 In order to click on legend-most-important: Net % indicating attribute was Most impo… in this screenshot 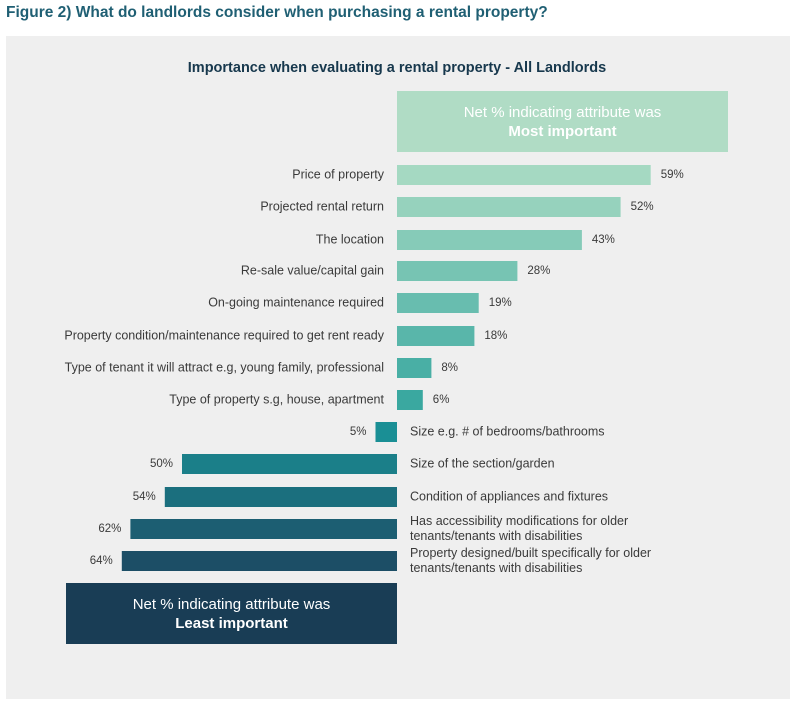, I will do `click(562, 121)`.